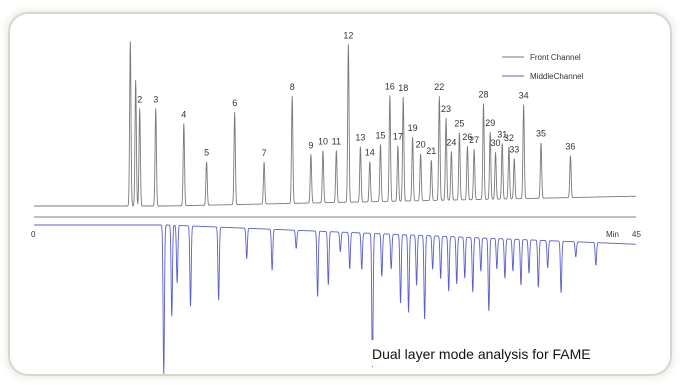 The width and height of the screenshot is (682, 385). What do you see at coordinates (336, 141) in the screenshot?
I see `peak-label-11: 11` at bounding box center [336, 141].